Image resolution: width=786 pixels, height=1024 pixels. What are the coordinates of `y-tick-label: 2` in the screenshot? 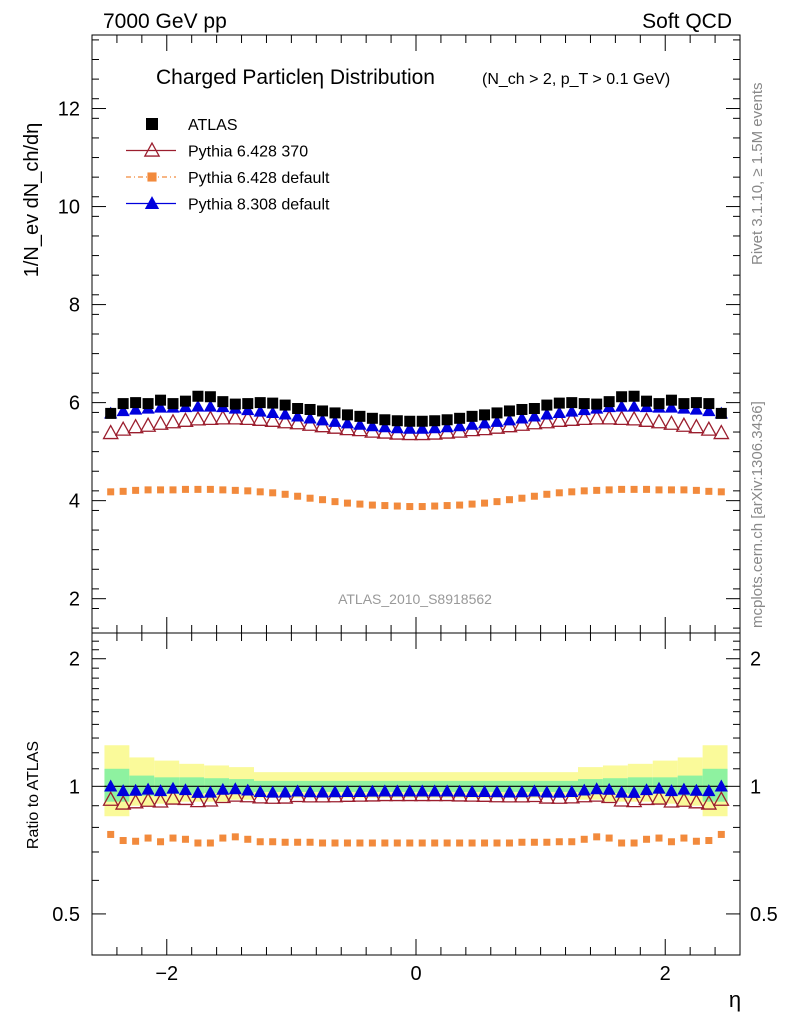 It's located at (74, 600).